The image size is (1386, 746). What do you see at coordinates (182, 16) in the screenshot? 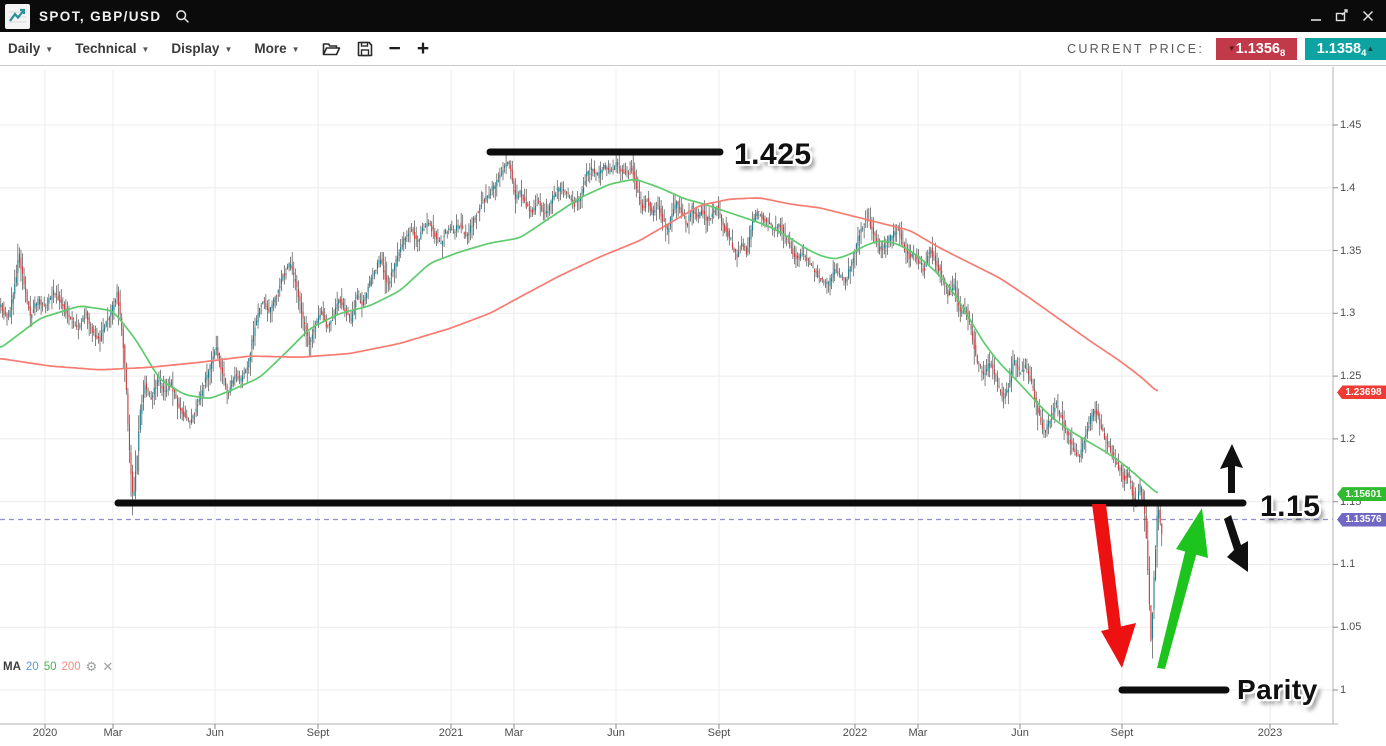
I see `search-icon` at bounding box center [182, 16].